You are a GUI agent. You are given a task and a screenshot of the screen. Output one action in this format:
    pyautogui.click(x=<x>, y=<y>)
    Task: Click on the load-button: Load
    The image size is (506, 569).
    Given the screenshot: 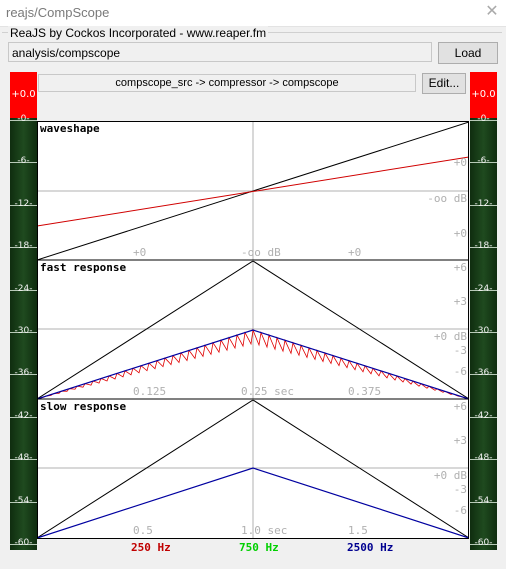 What is the action you would take?
    pyautogui.click(x=468, y=53)
    